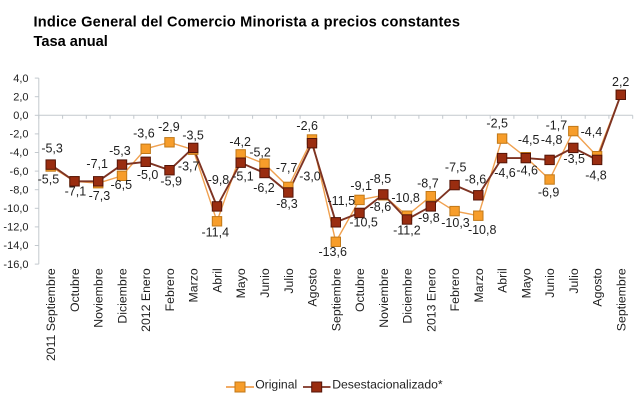 The width and height of the screenshot is (640, 406). What do you see at coordinates (148, 175) in the screenshot?
I see `svg-text: -5,0` at bounding box center [148, 175].